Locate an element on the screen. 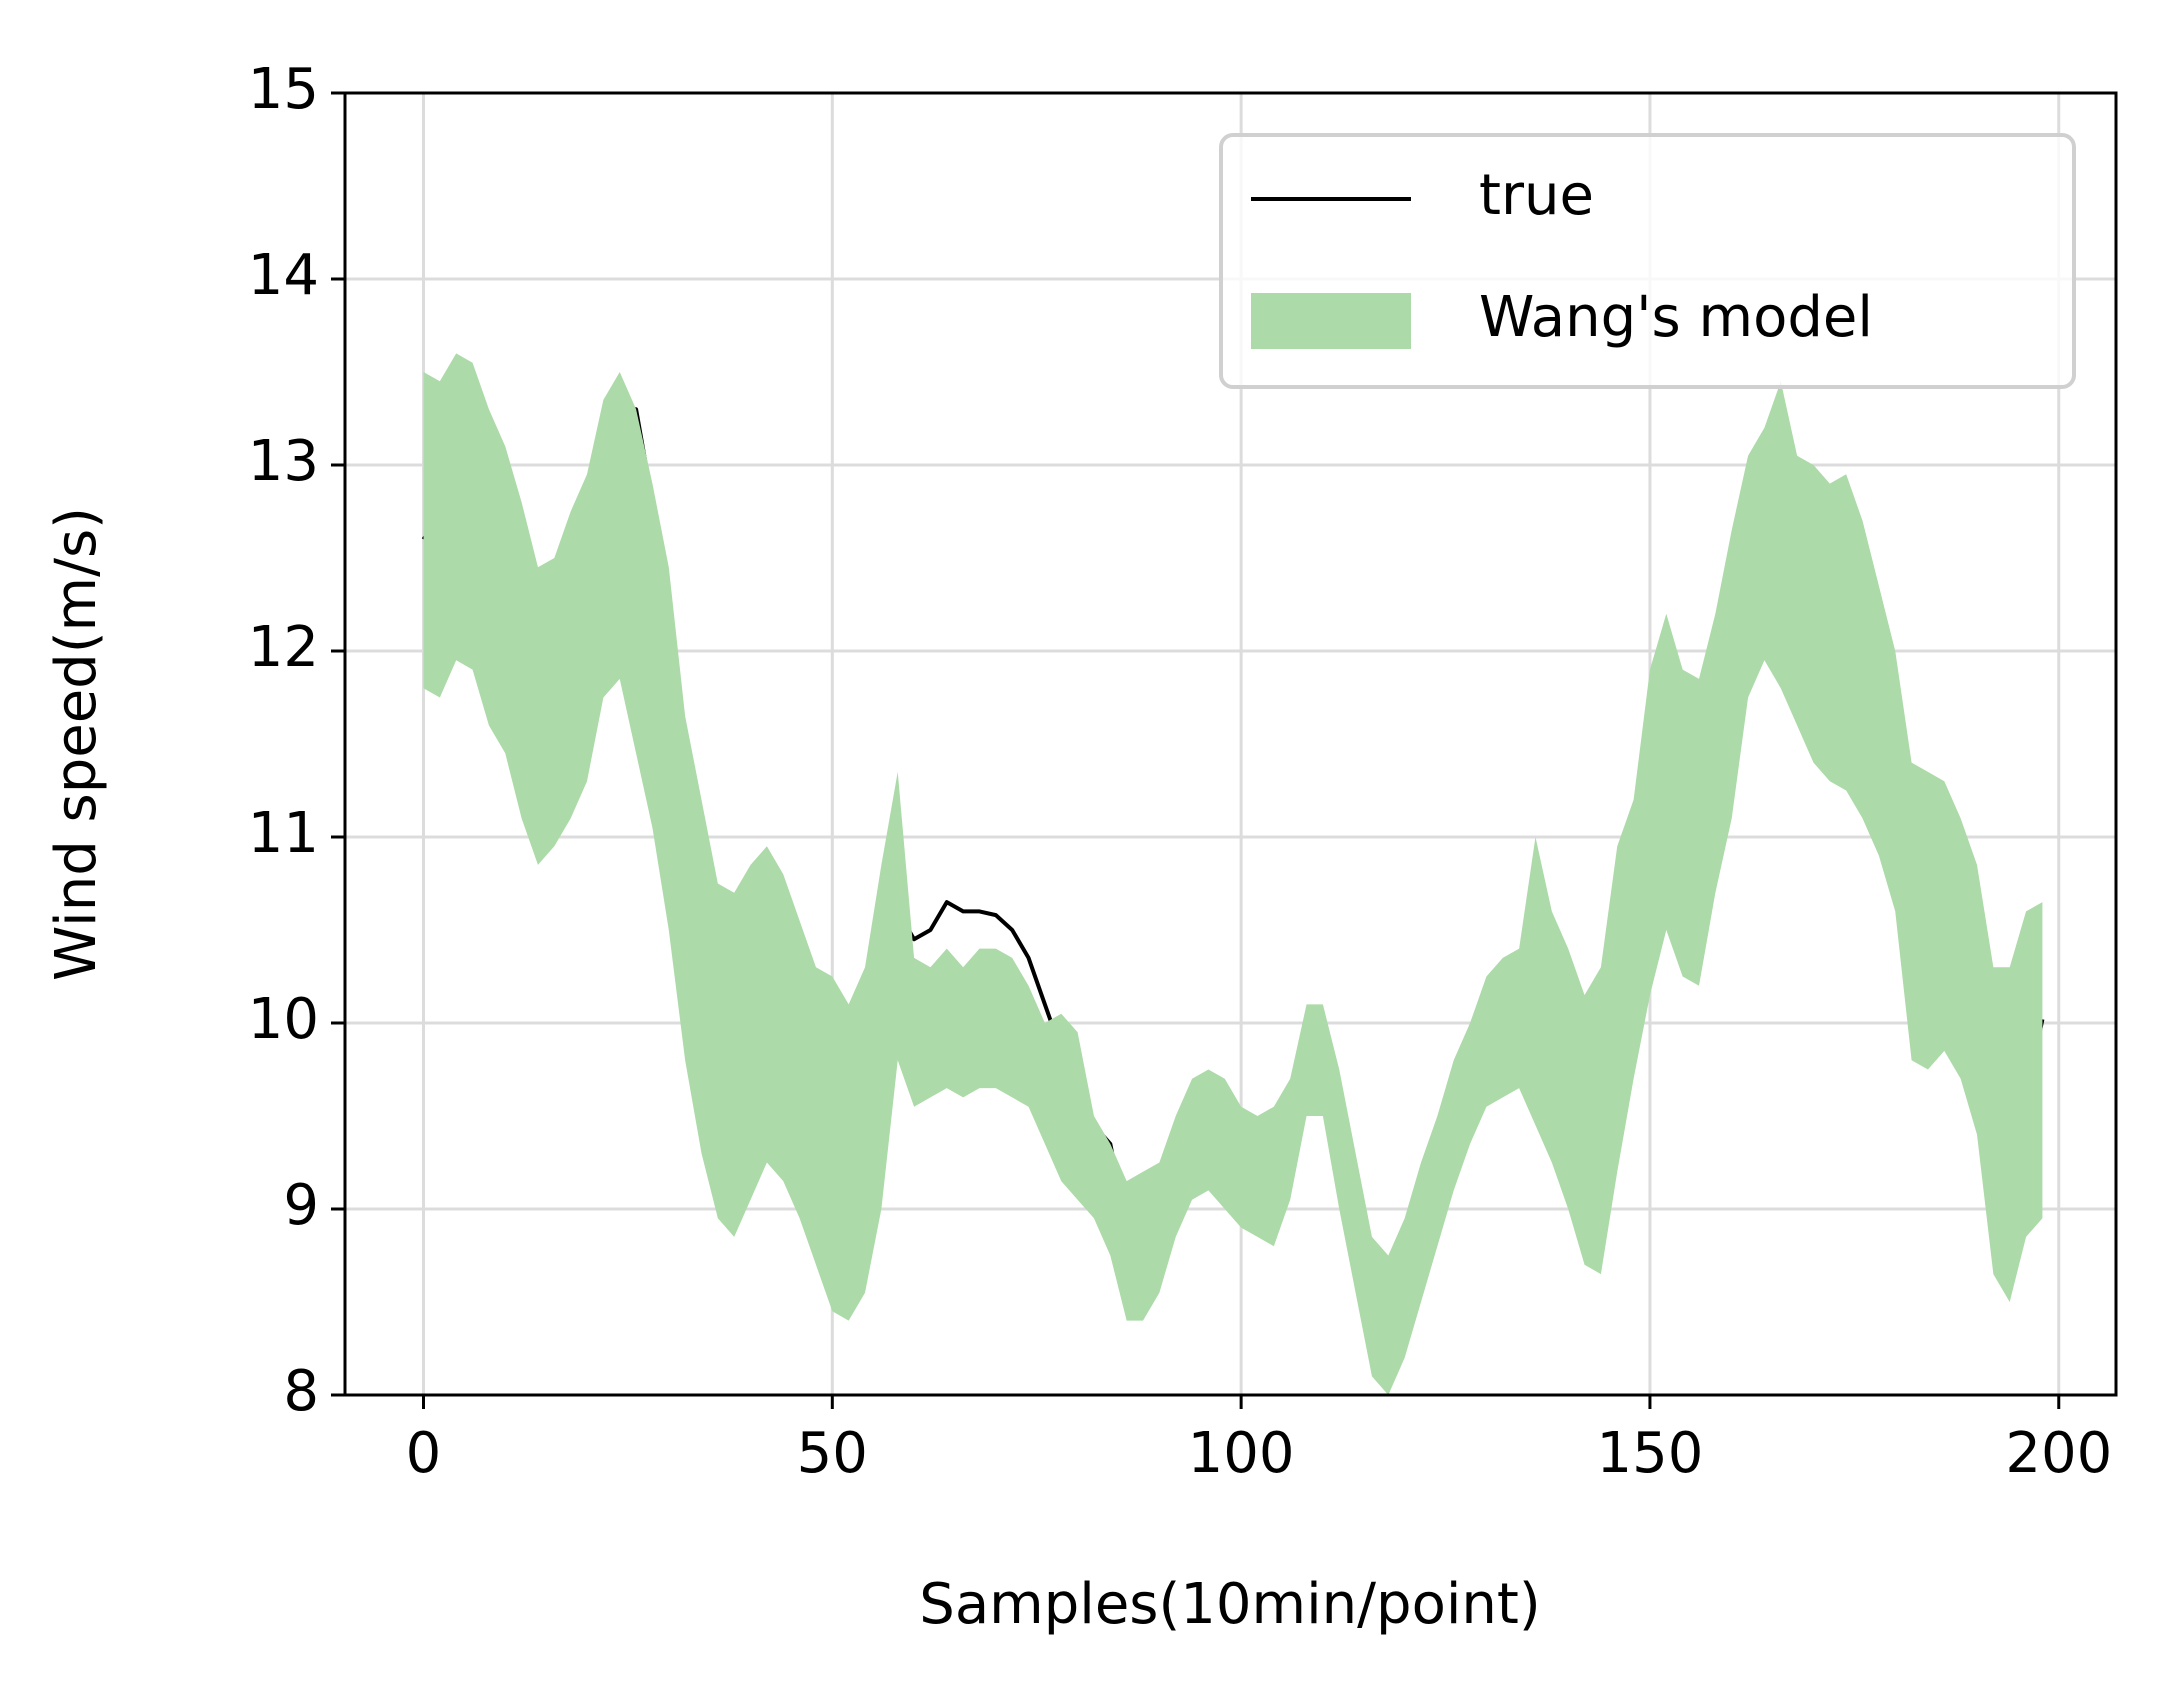  x-tick-label: 200 is located at coordinates (2058, 1453).